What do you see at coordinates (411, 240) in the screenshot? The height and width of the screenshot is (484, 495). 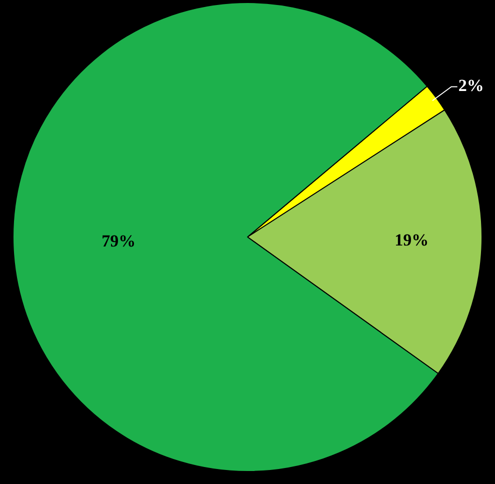 I see `data-label: 19%` at bounding box center [411, 240].